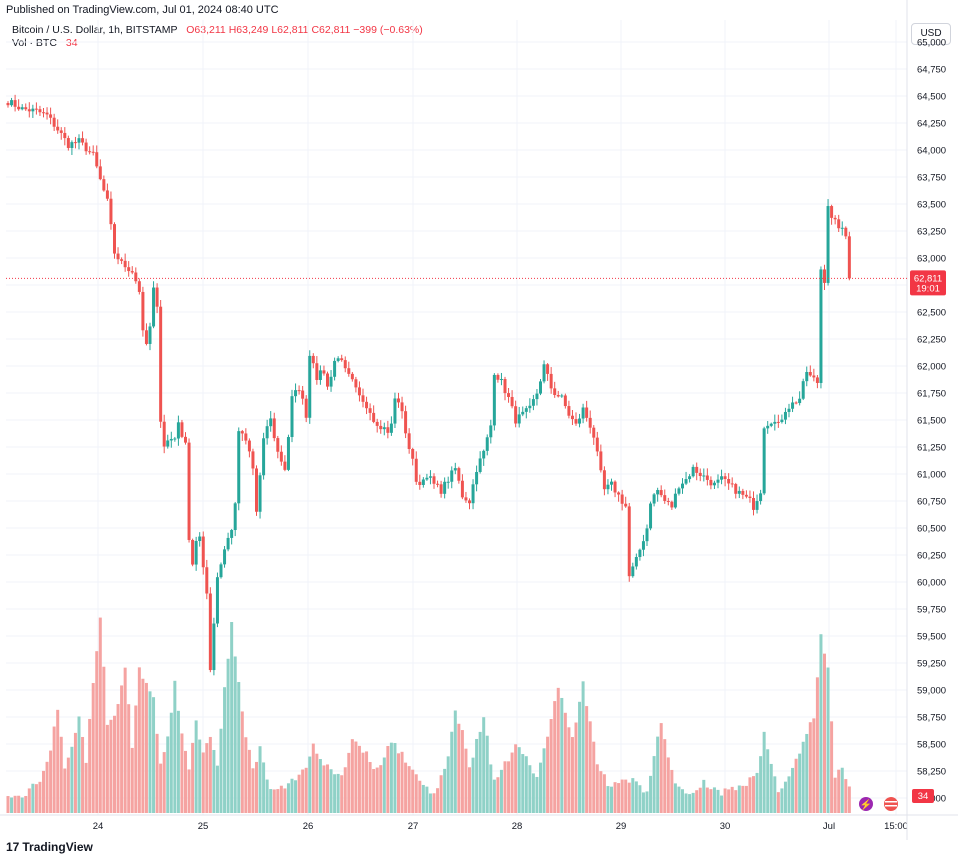  I want to click on x-tick-label: 29, so click(621, 826).